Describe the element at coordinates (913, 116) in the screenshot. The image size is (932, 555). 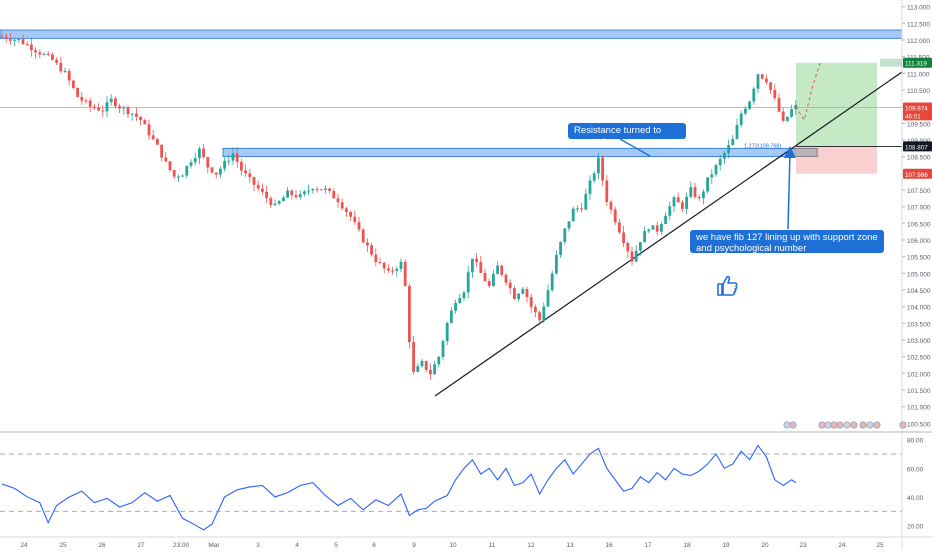
I see `price-tag-label: 46:01` at that location.